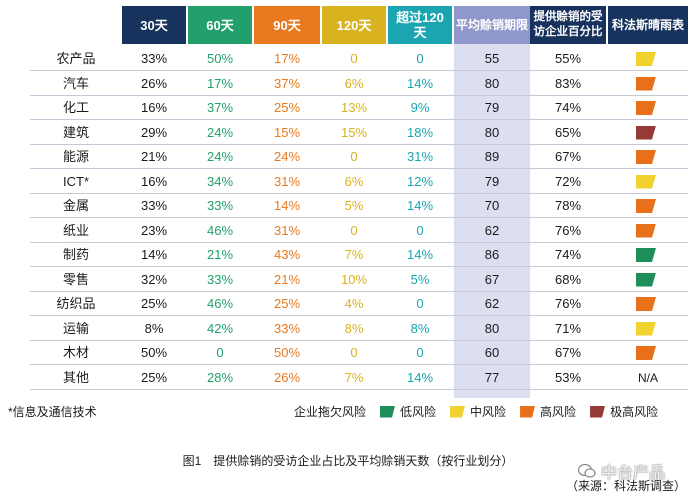  What do you see at coordinates (568, 181) in the screenshot?
I see `cell-credit-percent: 72%` at bounding box center [568, 181].